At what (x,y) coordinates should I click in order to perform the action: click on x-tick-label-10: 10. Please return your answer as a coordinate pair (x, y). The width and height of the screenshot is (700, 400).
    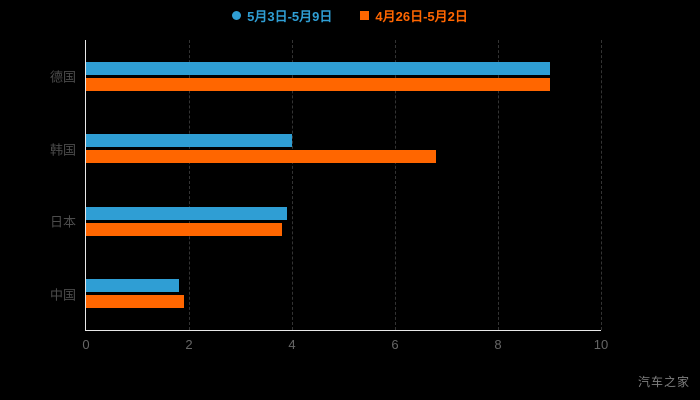
    Looking at the image, I should click on (601, 344).